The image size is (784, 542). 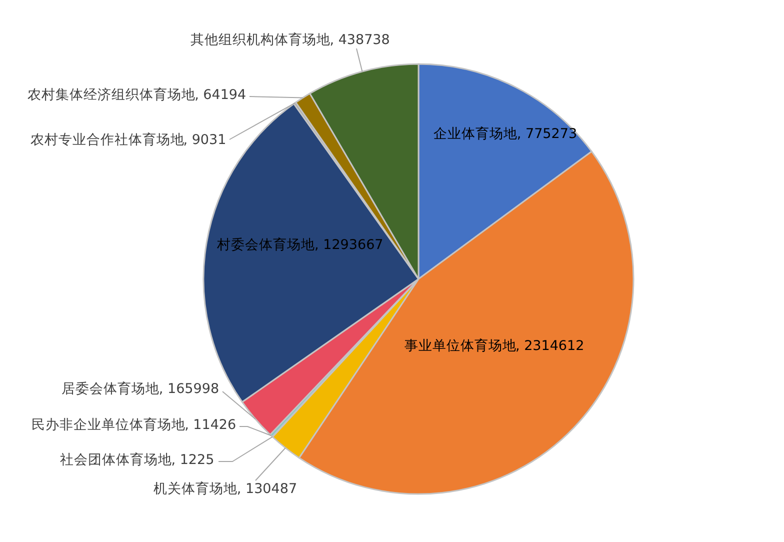 I want to click on data-label: , 165998, so click(x=189, y=389).